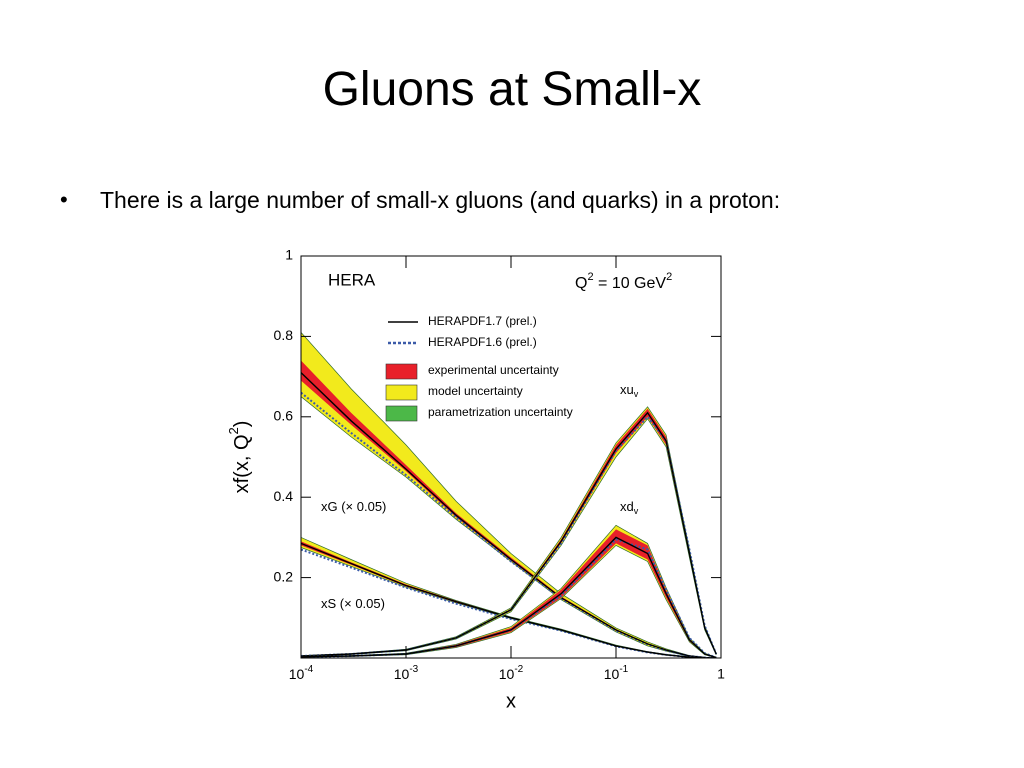 The height and width of the screenshot is (768, 1024). I want to click on x-tick-label: 10⁻², so click(511, 673).